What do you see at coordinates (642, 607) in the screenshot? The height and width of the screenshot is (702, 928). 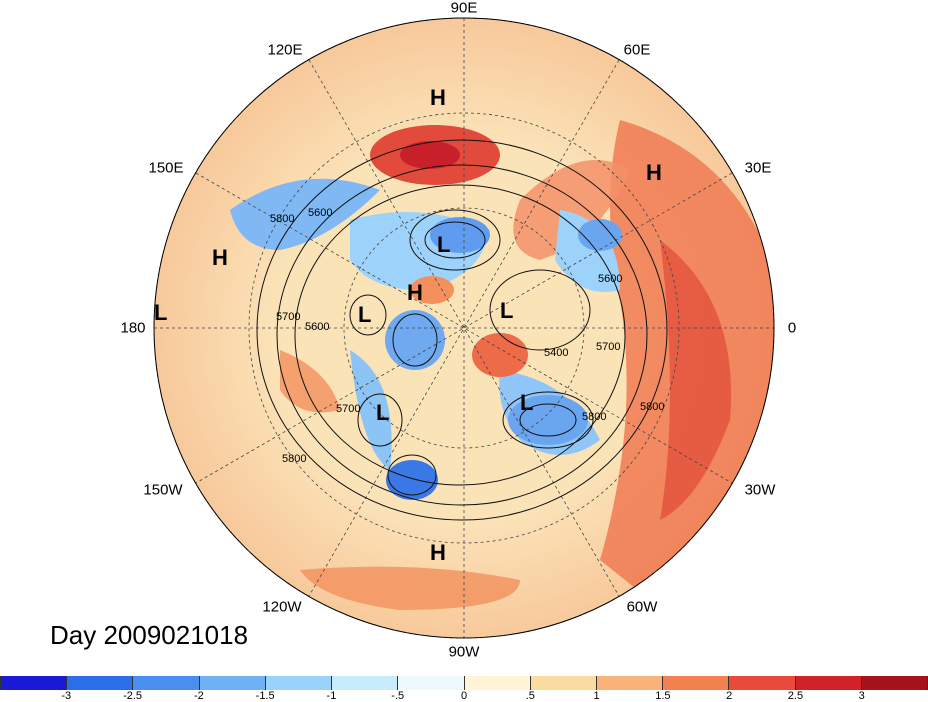 I see `lon-label-60w: 60W` at bounding box center [642, 607].